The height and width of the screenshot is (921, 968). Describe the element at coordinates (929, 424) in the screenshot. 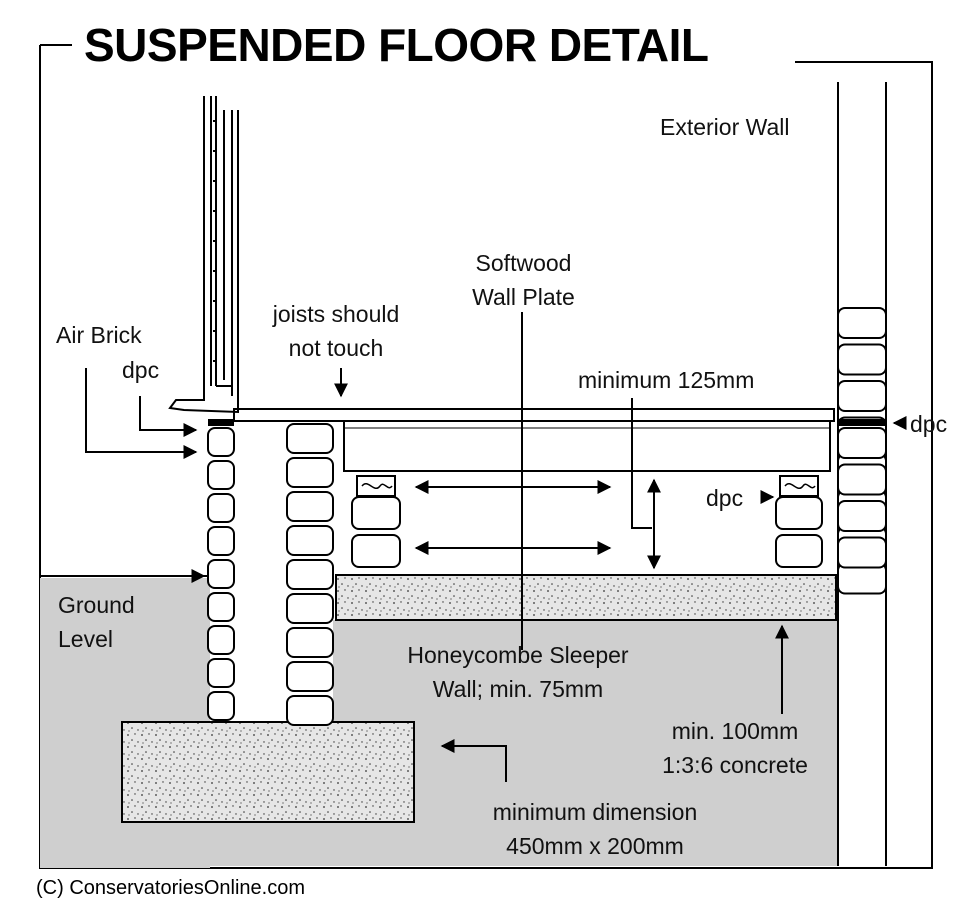

I see `label-dpc-right-outer: dpc` at that location.